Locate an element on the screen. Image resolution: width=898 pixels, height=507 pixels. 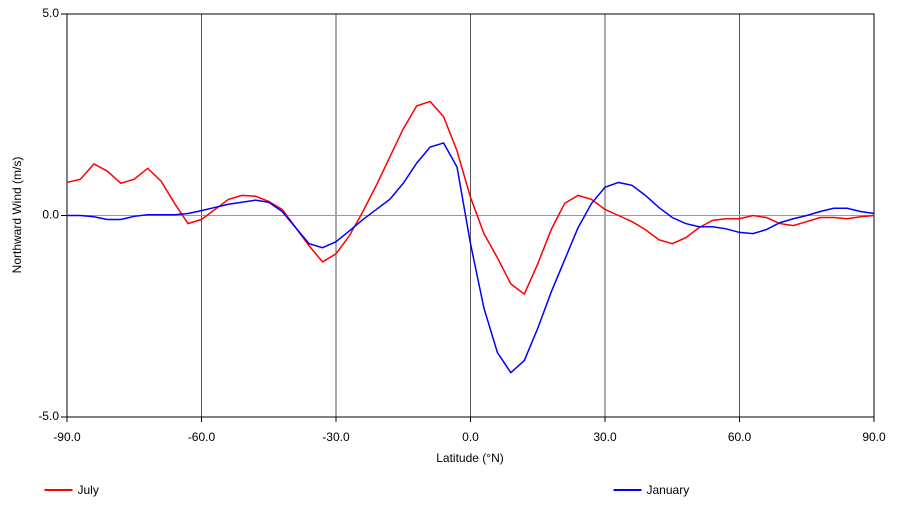
y-tick-label: 0.0 is located at coordinates (50, 215).